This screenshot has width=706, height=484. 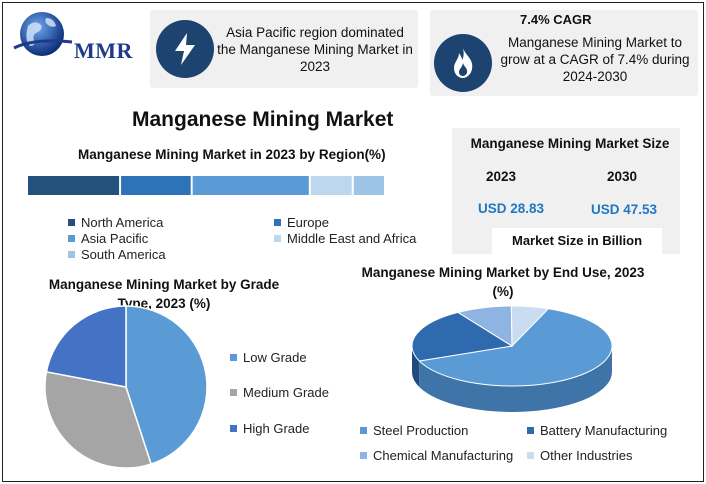 I want to click on pie-slice-high-grade, so click(x=86, y=346).